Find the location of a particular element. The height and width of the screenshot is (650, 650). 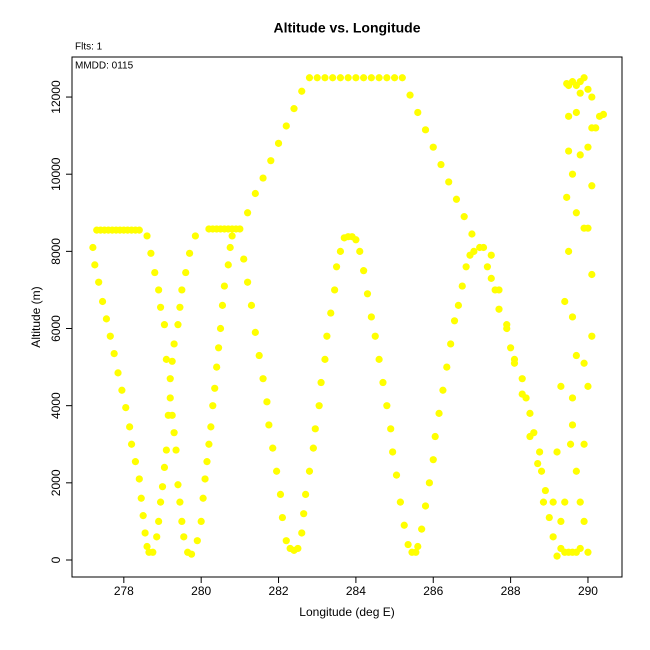

y-tick-label: 0 is located at coordinates (56, 559).